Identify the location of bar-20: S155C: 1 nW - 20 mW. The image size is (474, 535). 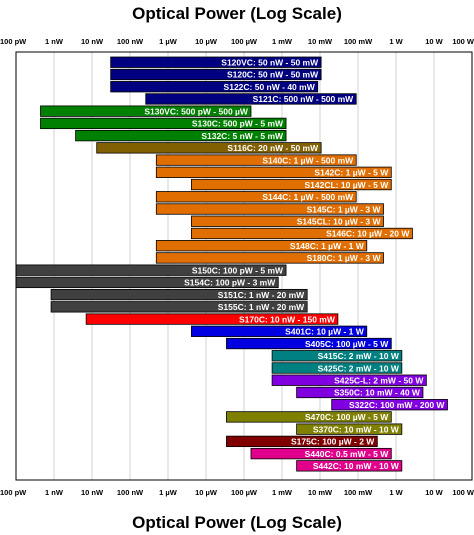
(179, 307).